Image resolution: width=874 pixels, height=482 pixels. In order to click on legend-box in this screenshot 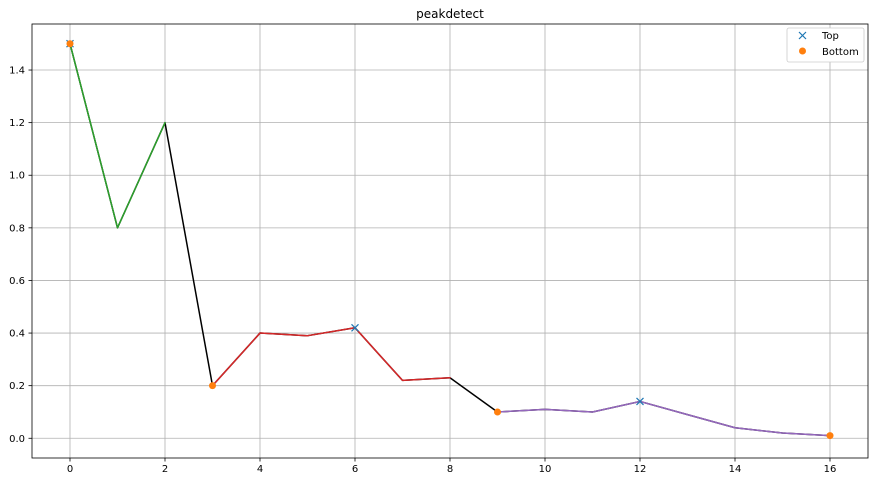, I will do `click(825, 45)`.